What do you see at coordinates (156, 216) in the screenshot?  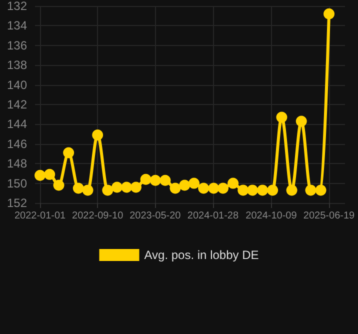 I see `x-tick-label: 2023-05-20` at bounding box center [156, 216].